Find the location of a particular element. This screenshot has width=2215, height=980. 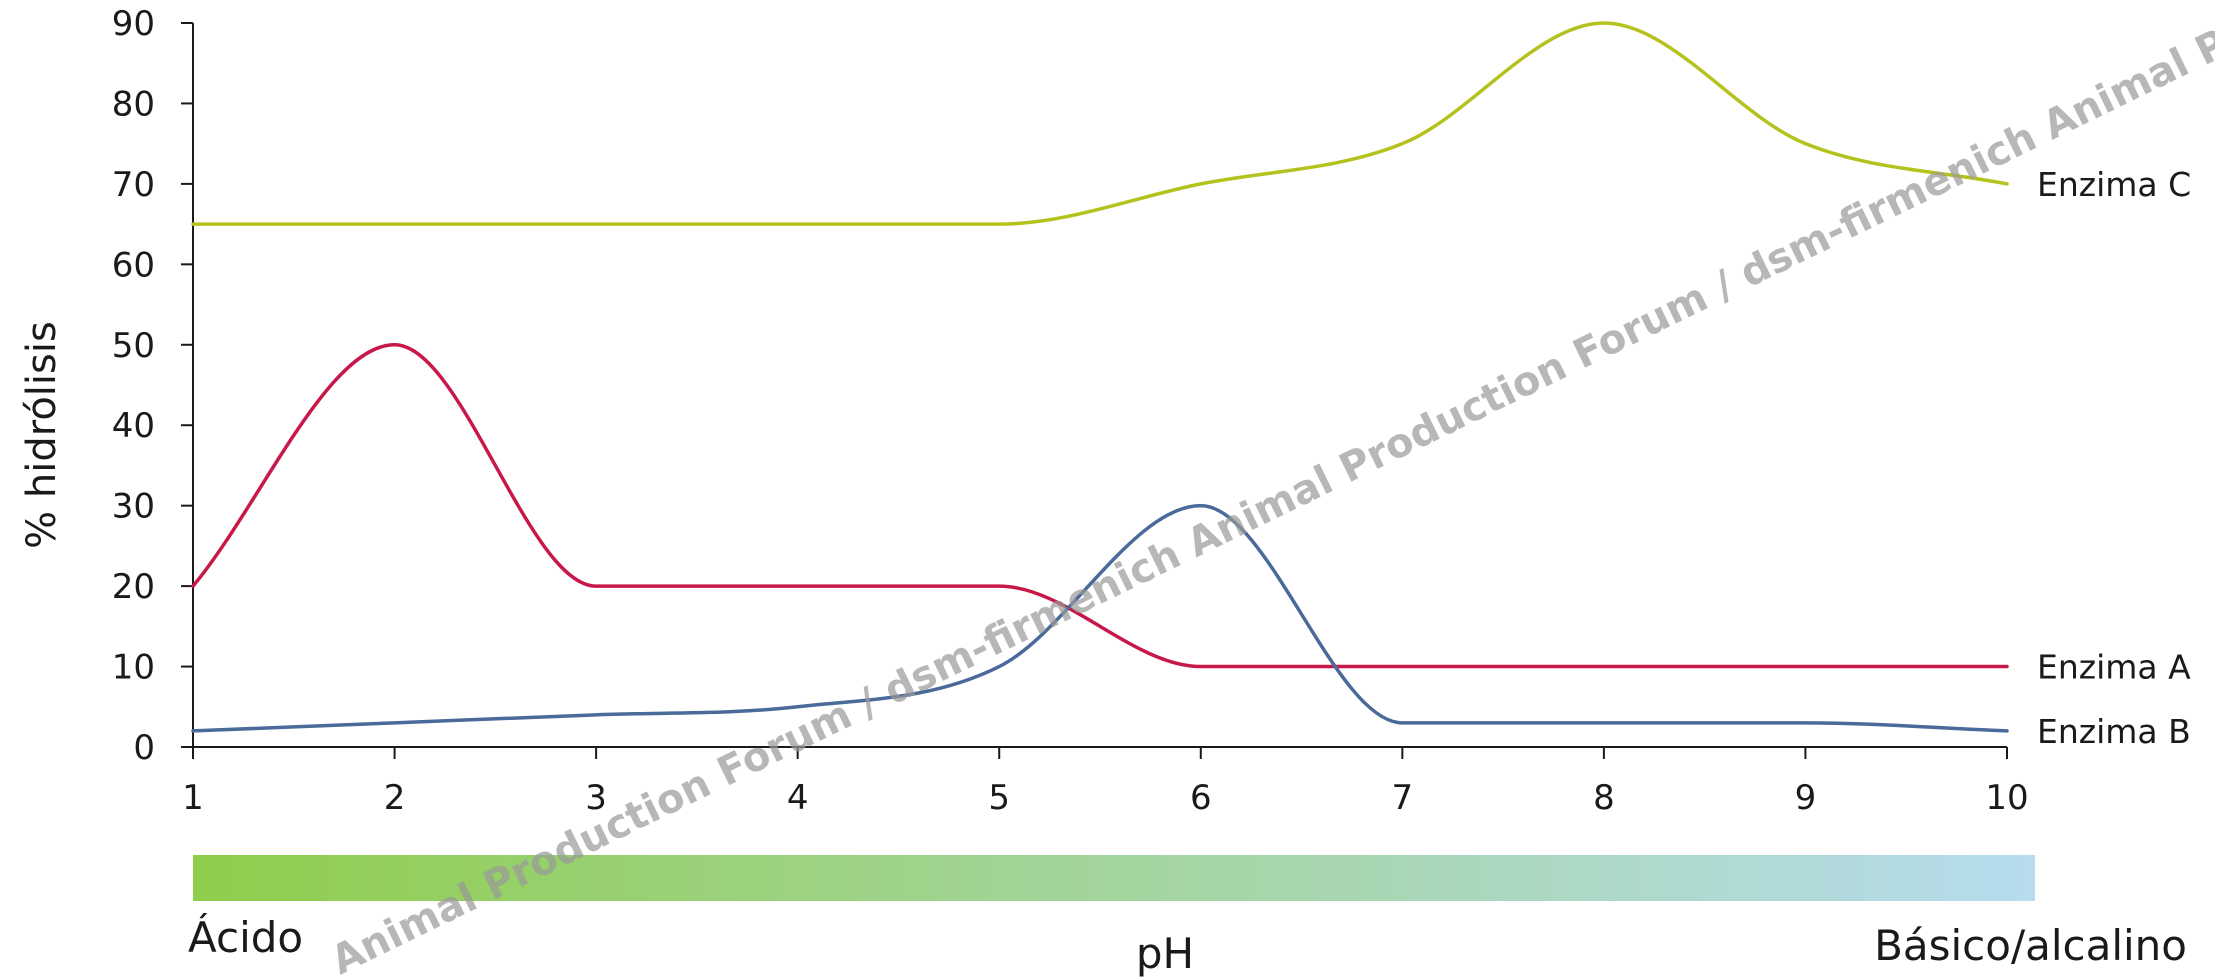

series-label-enzima-b: Enzima B is located at coordinates (2114, 731).